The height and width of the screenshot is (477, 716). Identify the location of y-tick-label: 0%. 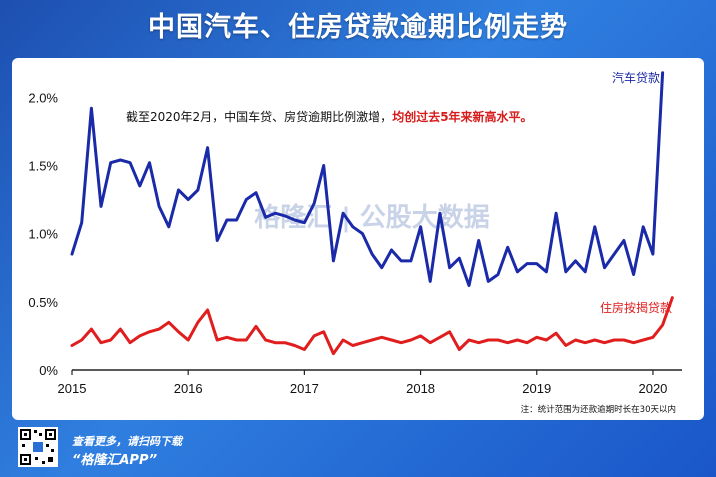
(48, 370).